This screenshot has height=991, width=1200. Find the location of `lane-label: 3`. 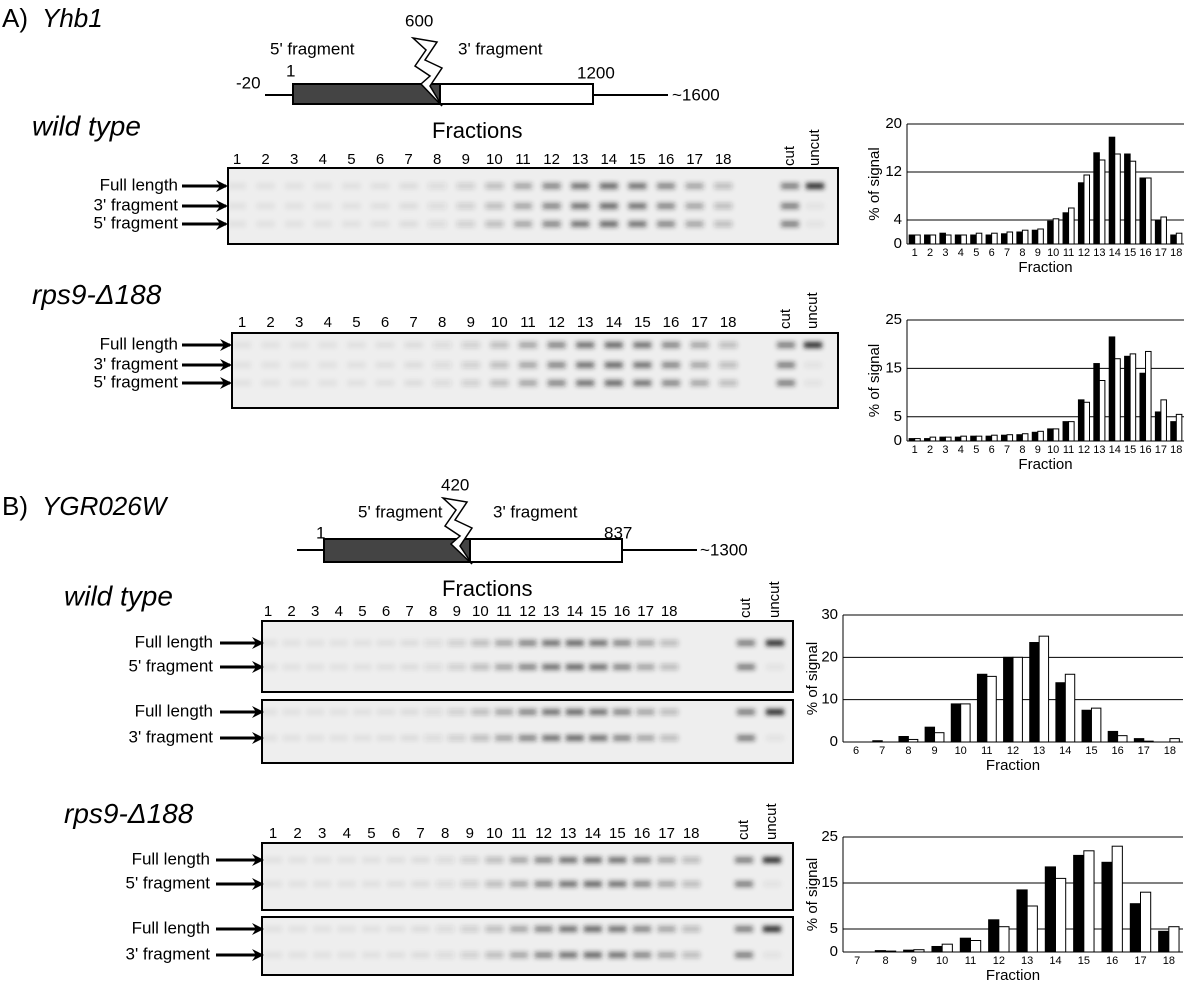

lane-label: 3 is located at coordinates (299, 322).